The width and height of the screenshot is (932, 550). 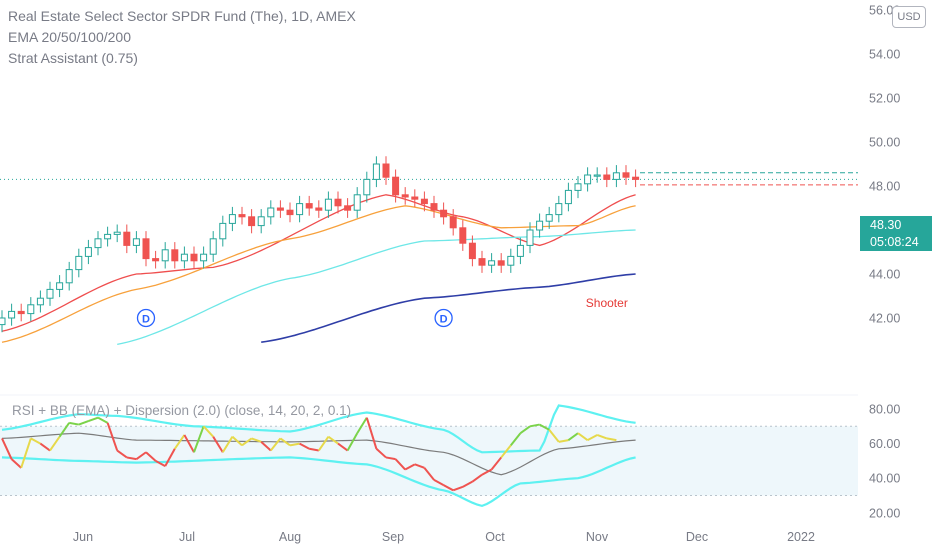 I want to click on rsi-axis-label: 20.00, so click(x=884, y=513).